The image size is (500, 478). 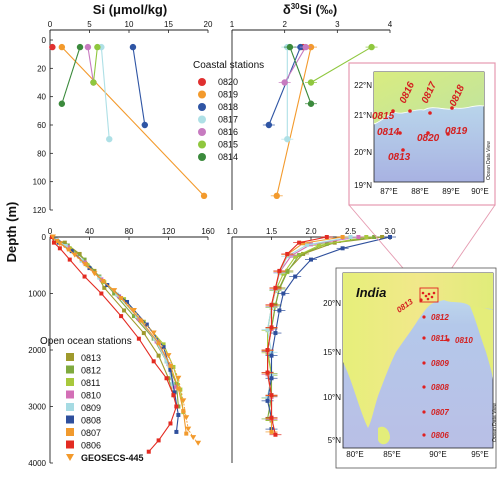 I want to click on legend-label: 0810, so click(x=91, y=396).